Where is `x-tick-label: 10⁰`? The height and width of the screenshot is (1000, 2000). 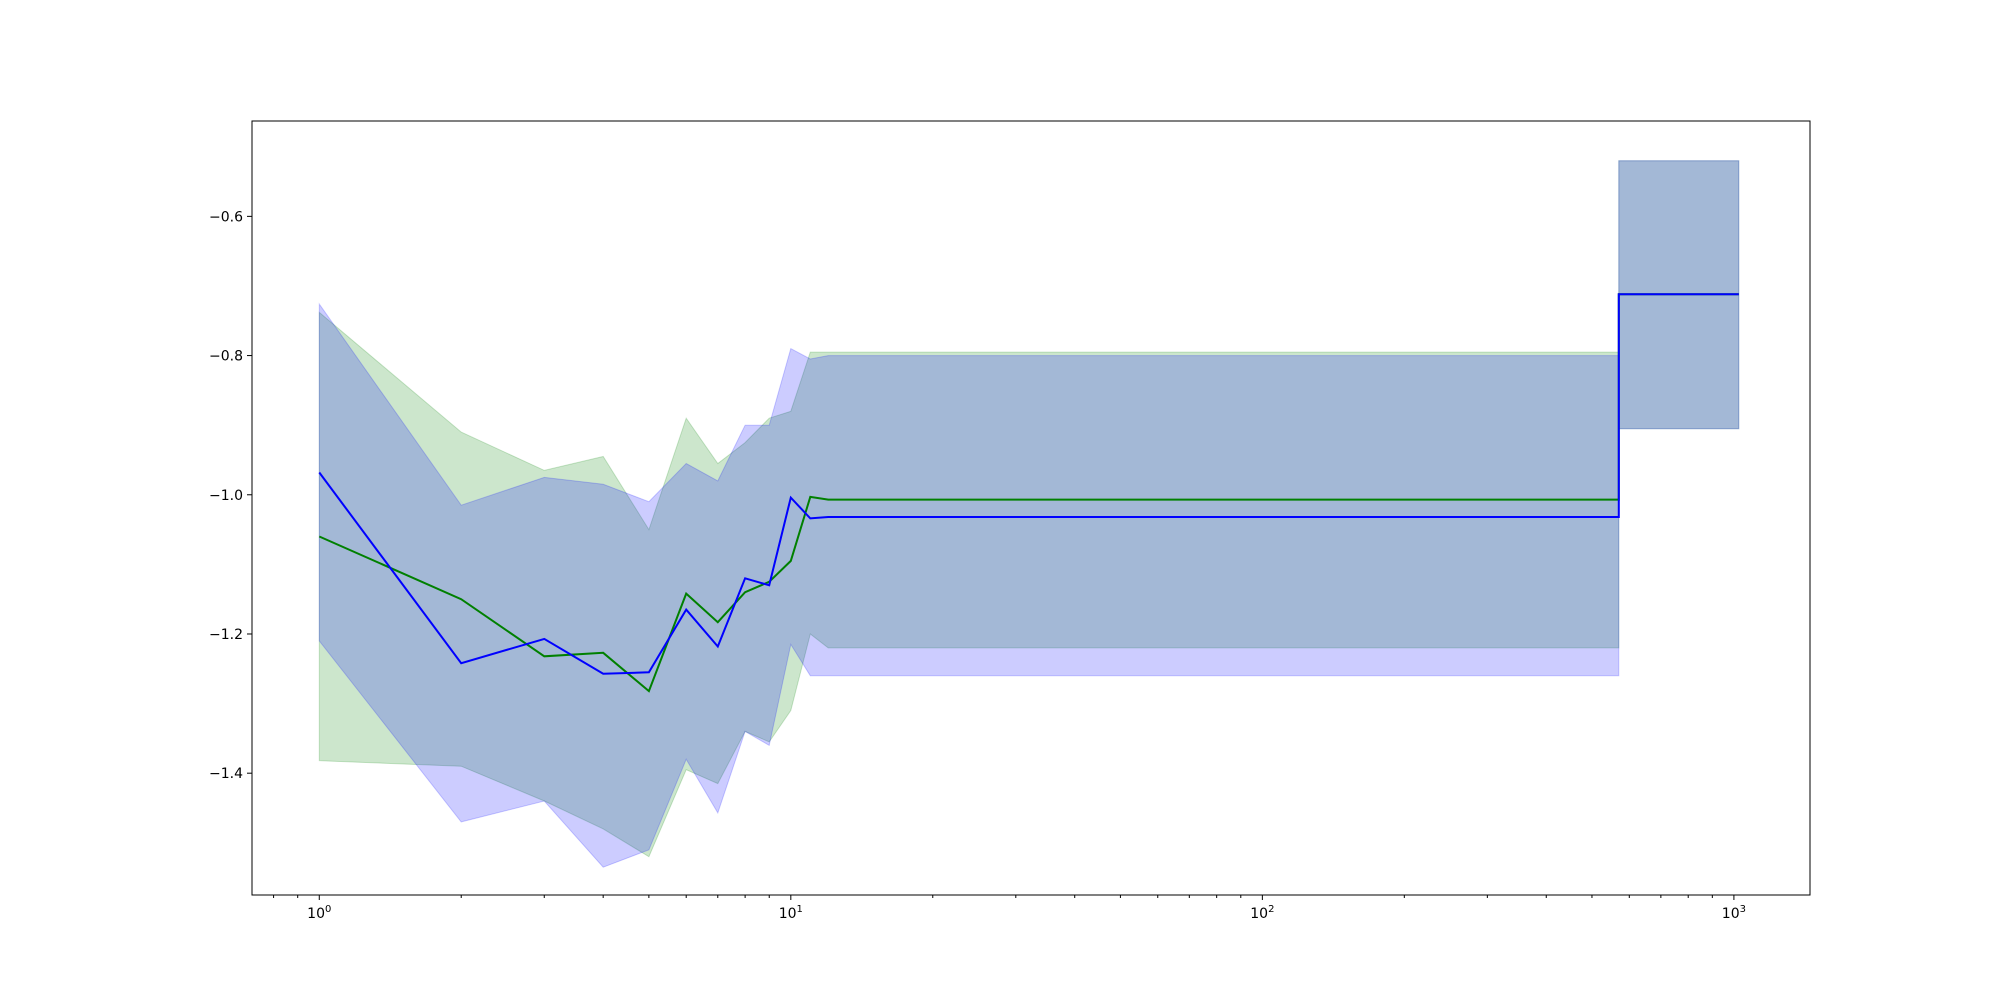 x-tick-label: 10⁰ is located at coordinates (319, 913).